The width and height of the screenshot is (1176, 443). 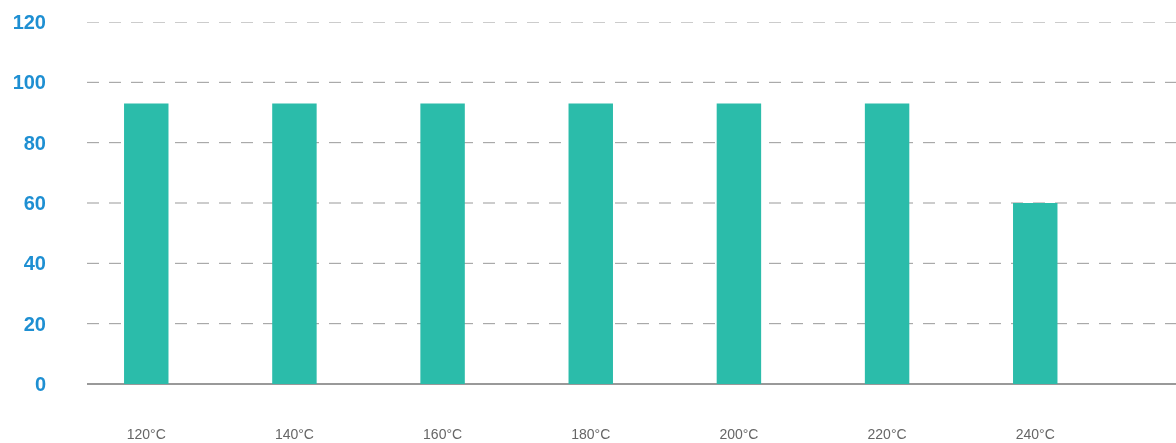 I want to click on x-tick-label: 200°C, so click(x=739, y=434).